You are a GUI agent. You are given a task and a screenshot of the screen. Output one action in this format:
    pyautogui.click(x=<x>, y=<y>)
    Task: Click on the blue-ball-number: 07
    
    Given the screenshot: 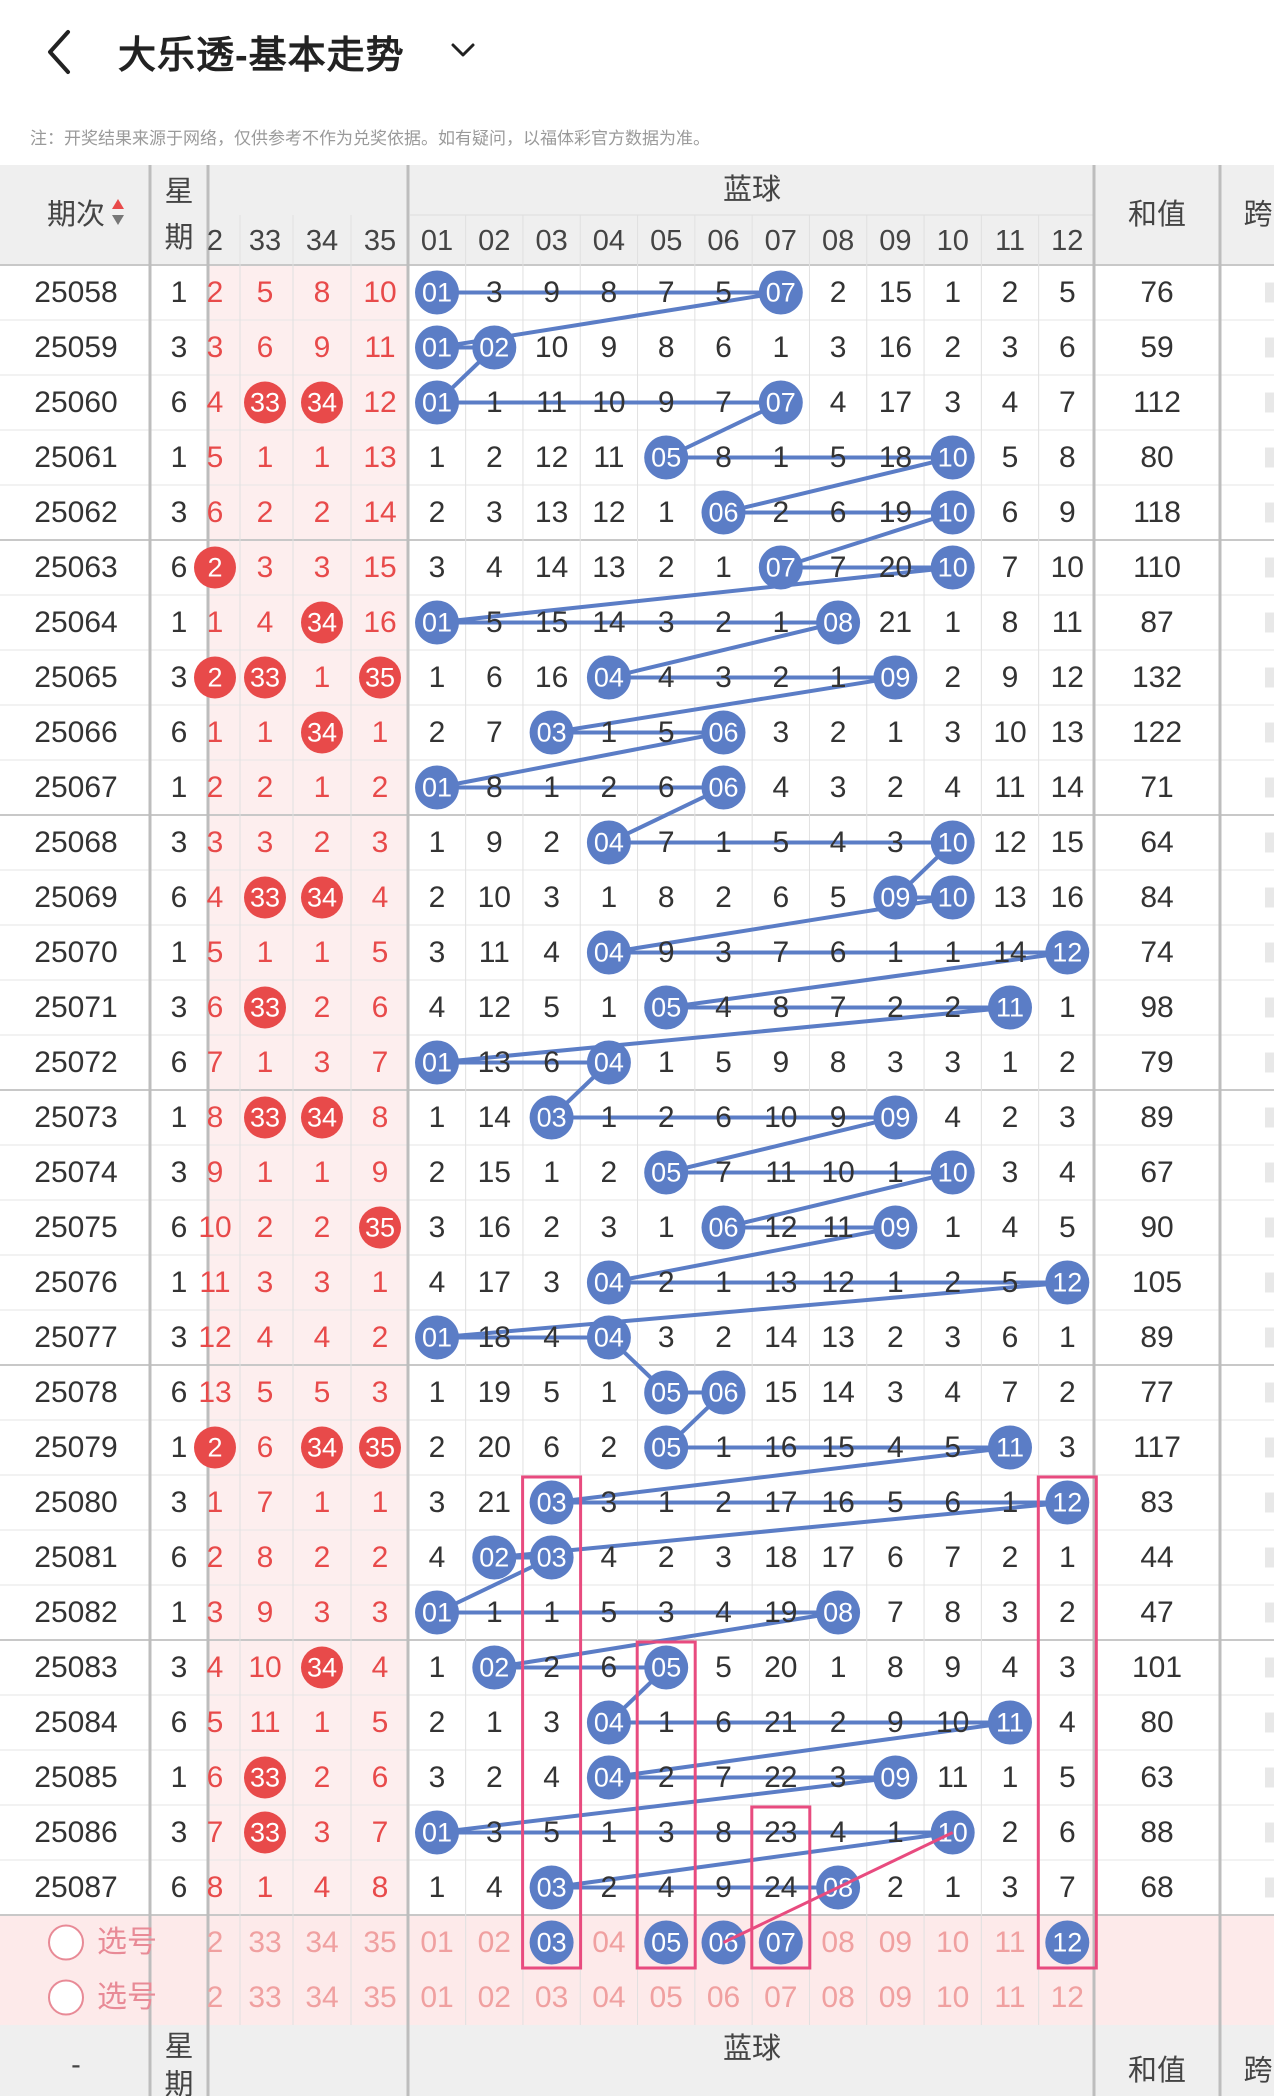 What is the action you would take?
    pyautogui.click(x=781, y=293)
    